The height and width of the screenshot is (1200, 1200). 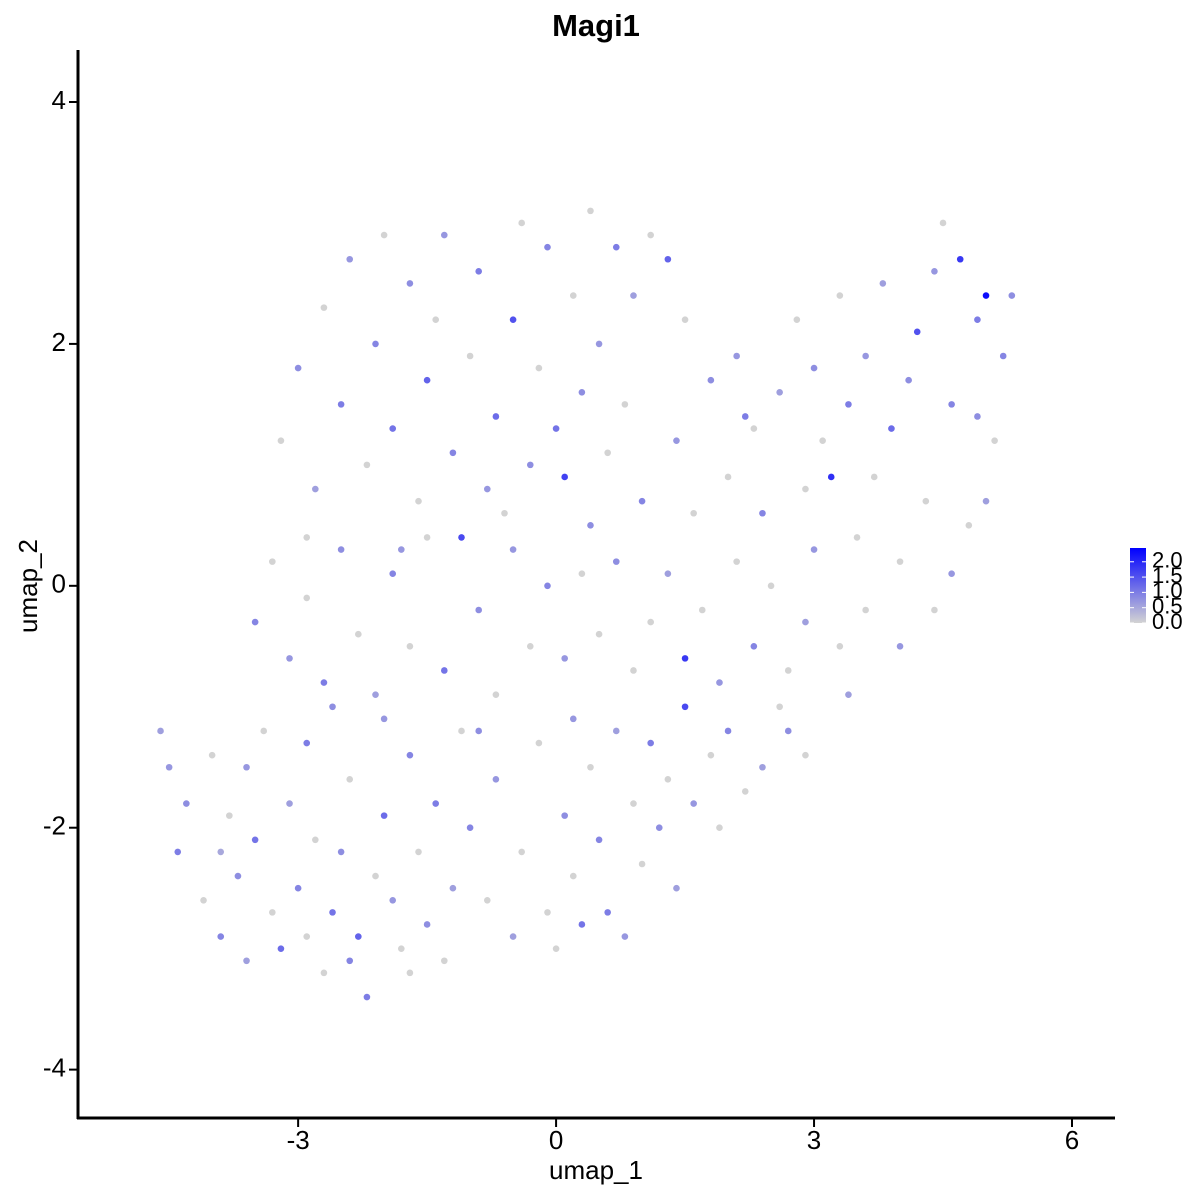 I want to click on y-tick-label: 2, so click(x=59, y=342).